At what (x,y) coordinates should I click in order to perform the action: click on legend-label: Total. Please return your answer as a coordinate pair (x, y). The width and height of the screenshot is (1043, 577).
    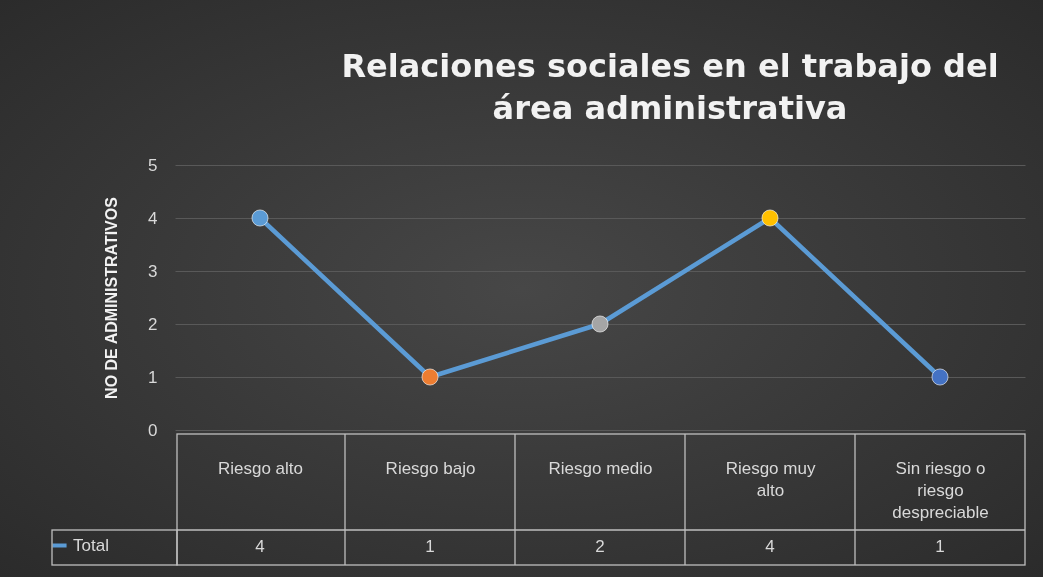
    Looking at the image, I should click on (91, 545).